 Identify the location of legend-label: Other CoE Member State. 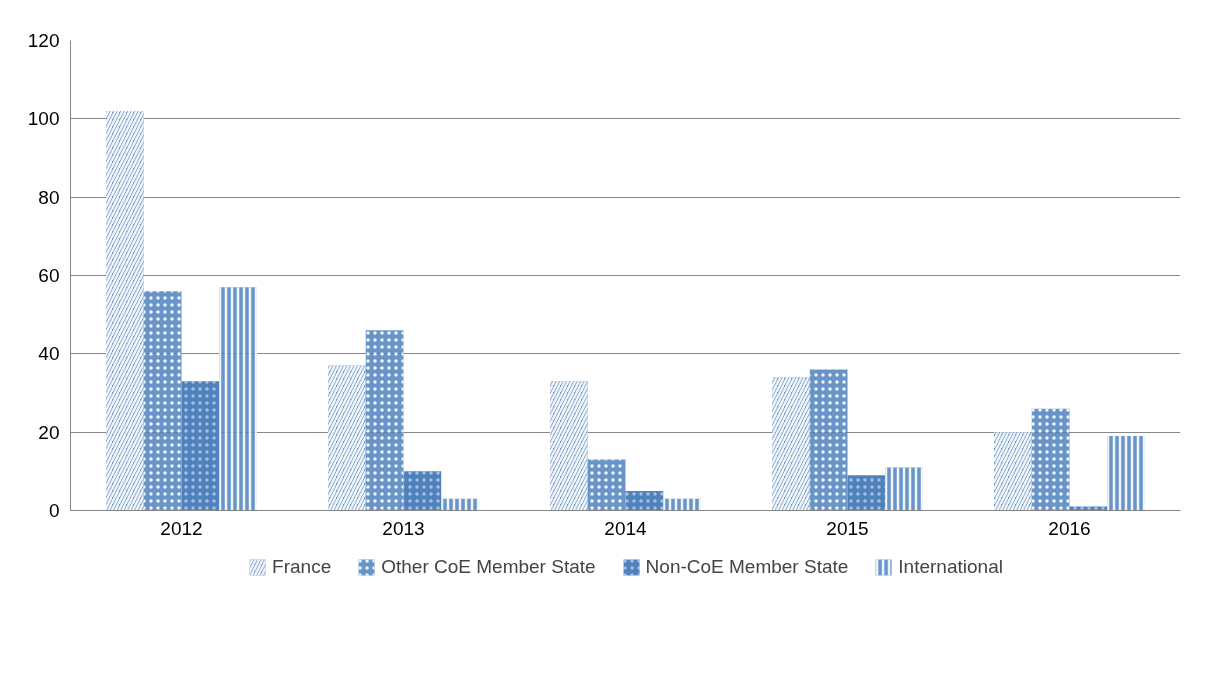
(488, 567).